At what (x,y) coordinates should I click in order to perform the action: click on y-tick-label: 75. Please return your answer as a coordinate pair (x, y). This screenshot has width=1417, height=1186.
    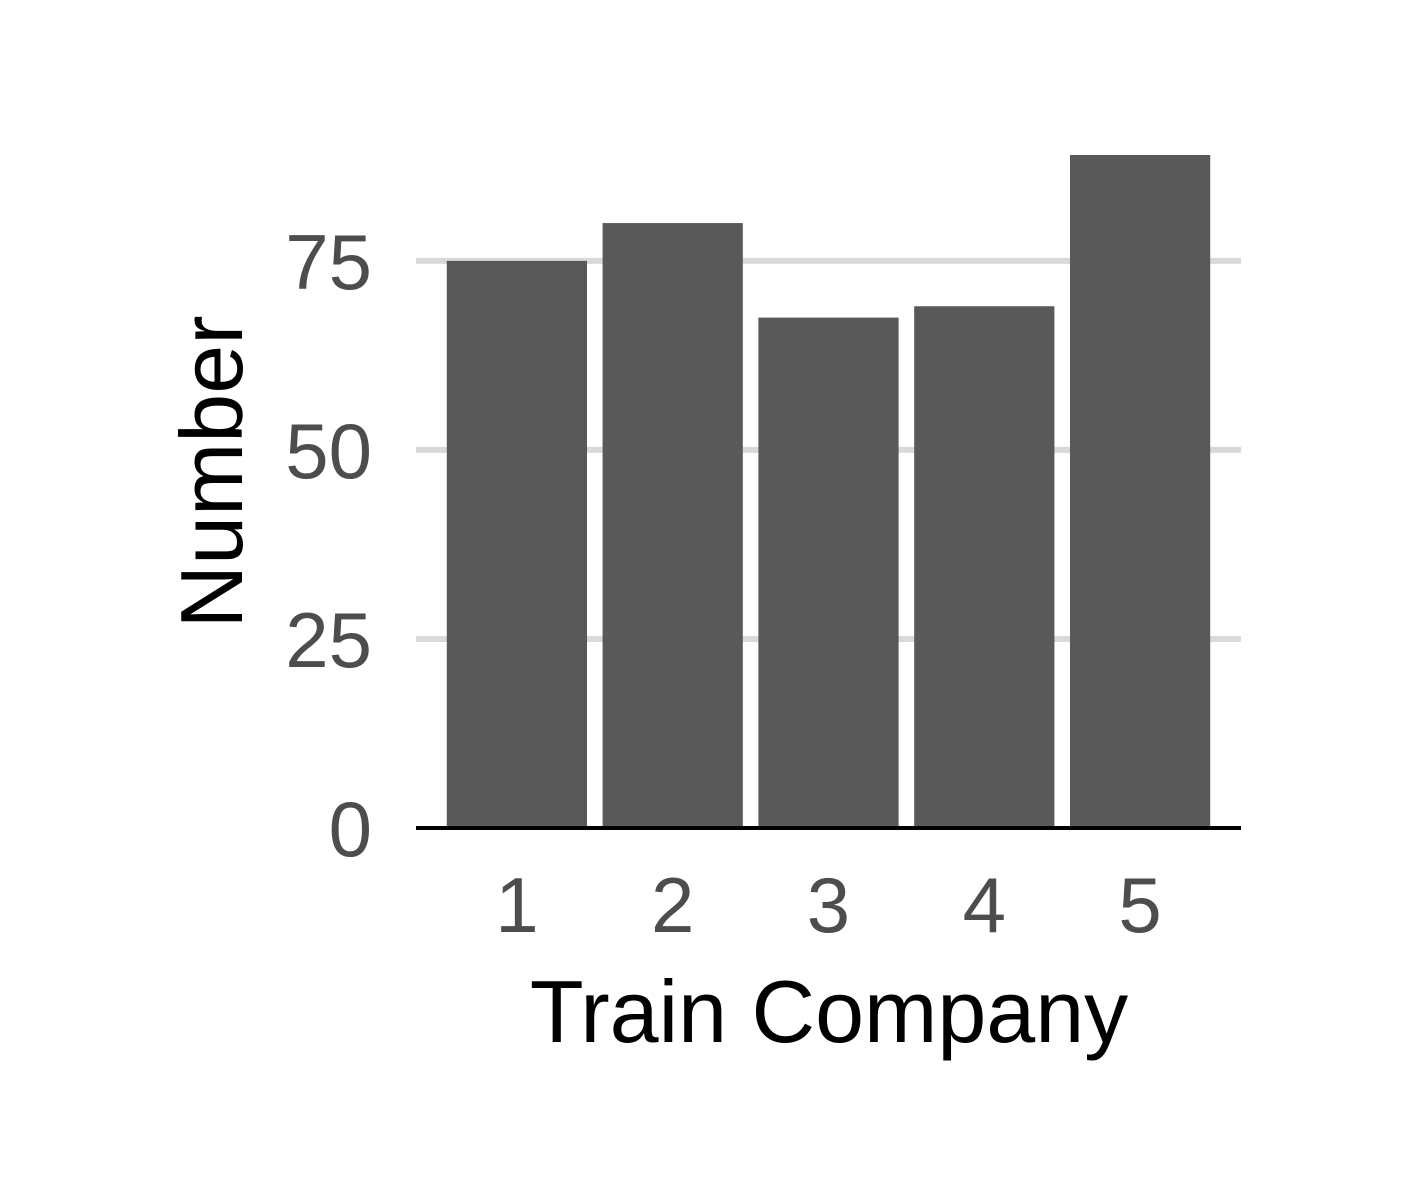
    Looking at the image, I should click on (328, 262).